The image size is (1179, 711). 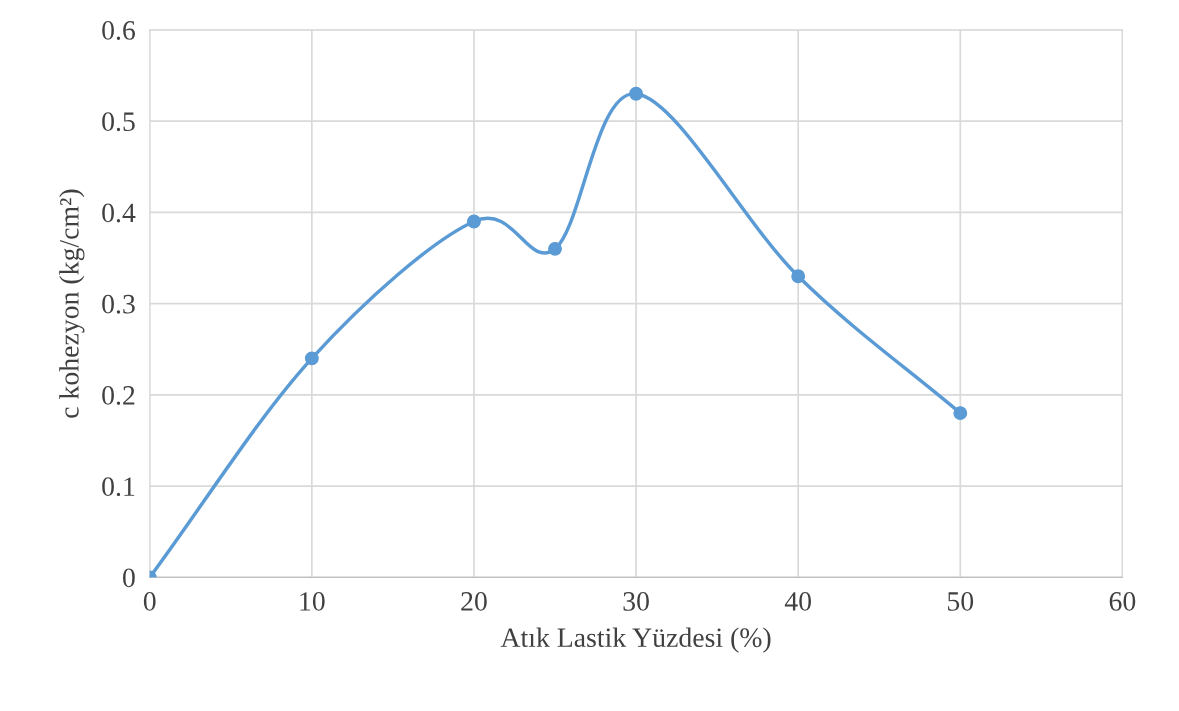 I want to click on x-tick-label: 20, so click(x=474, y=601).